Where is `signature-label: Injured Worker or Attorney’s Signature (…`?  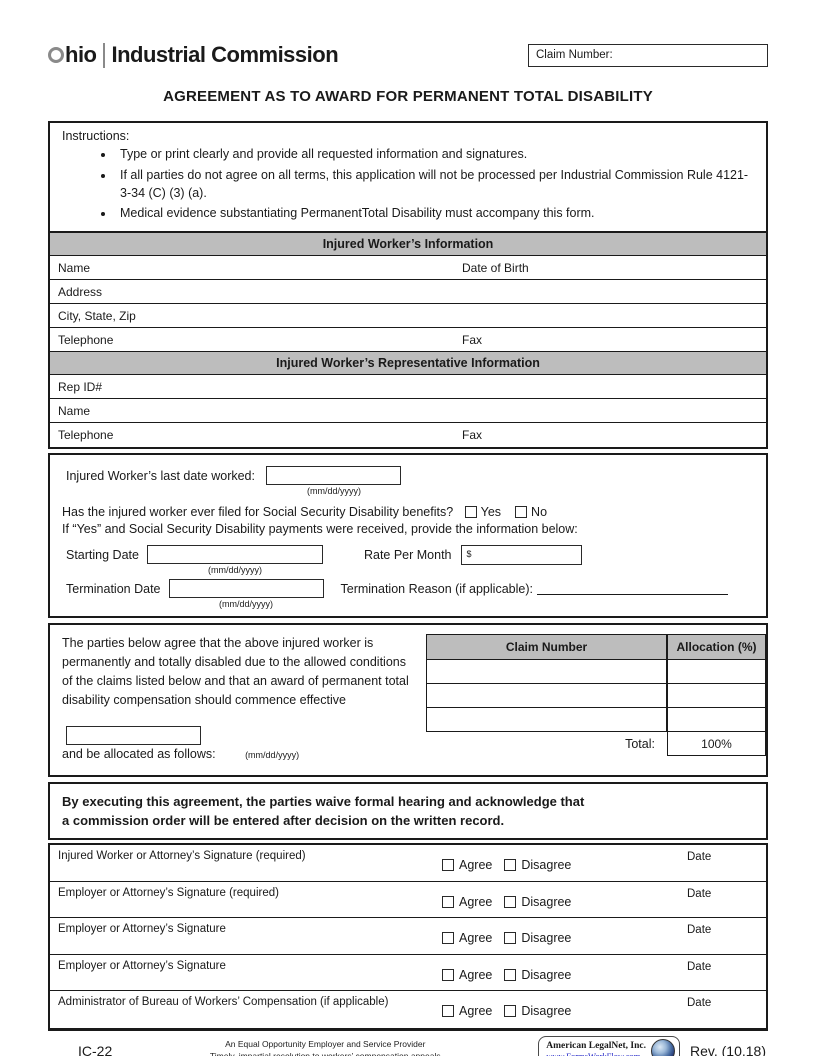
signature-label: Injured Worker or Attorney’s Signature (… is located at coordinates (182, 856).